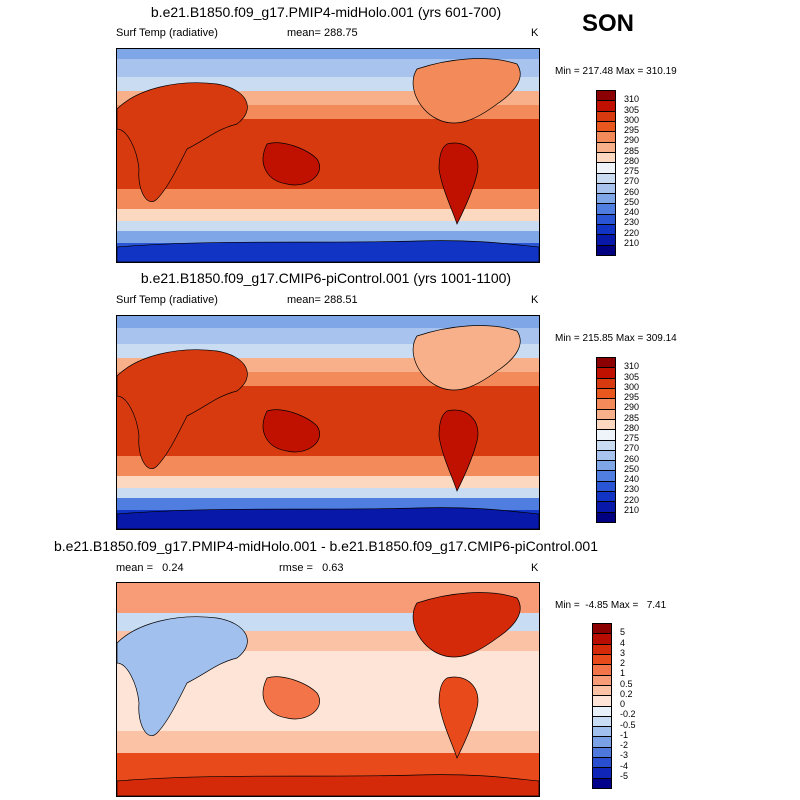 Image resolution: width=800 pixels, height=800 pixels. I want to click on panel-1-units-label: K, so click(535, 33).